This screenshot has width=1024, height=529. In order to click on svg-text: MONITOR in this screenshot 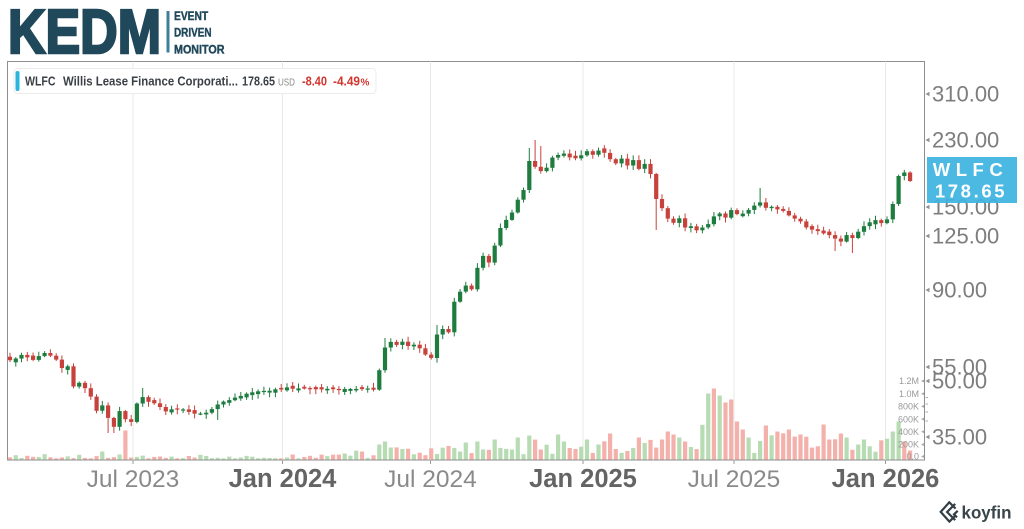, I will do `click(199, 49)`.